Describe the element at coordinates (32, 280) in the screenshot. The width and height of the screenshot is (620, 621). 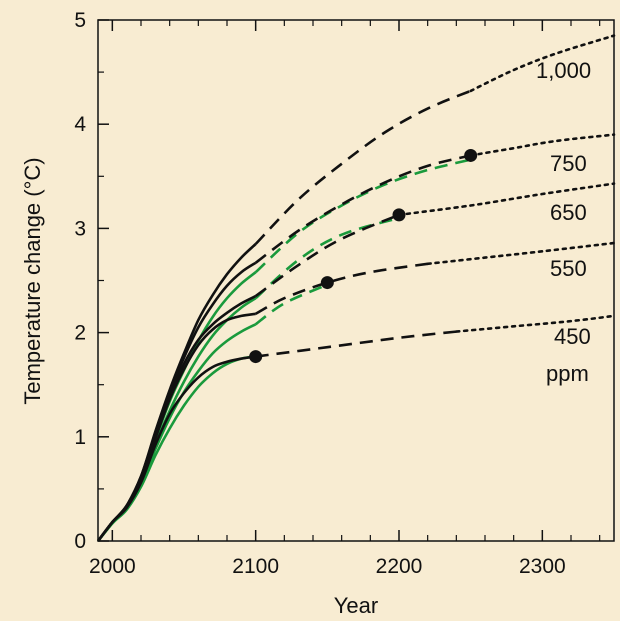
I see `y-axis-title: Temperature change (°C)` at that location.